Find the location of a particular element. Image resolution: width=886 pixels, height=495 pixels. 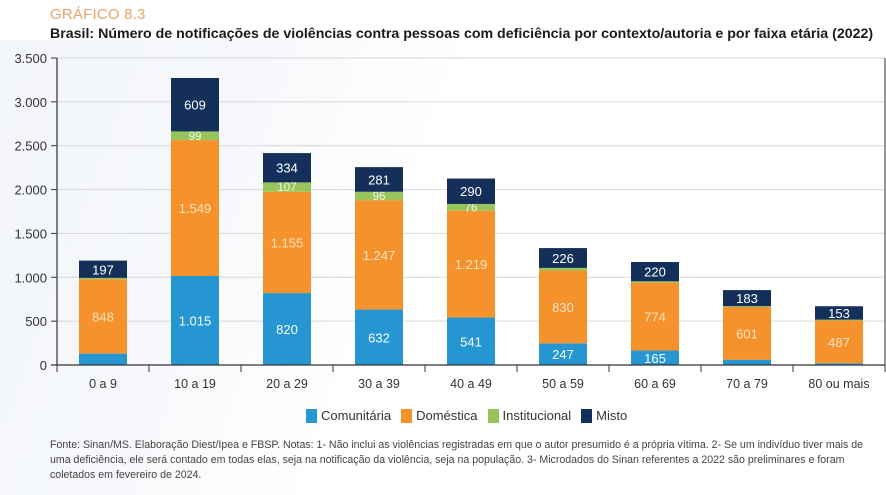

data-label: 830 is located at coordinates (563, 307).